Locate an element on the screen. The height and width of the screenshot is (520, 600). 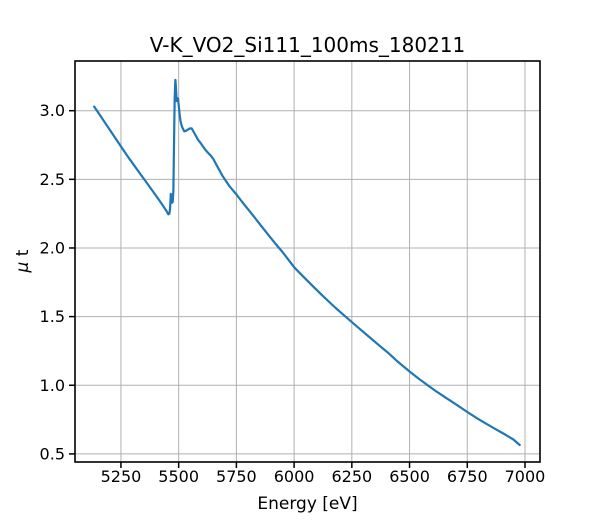
x-tick-label: 5500 is located at coordinates (178, 476).